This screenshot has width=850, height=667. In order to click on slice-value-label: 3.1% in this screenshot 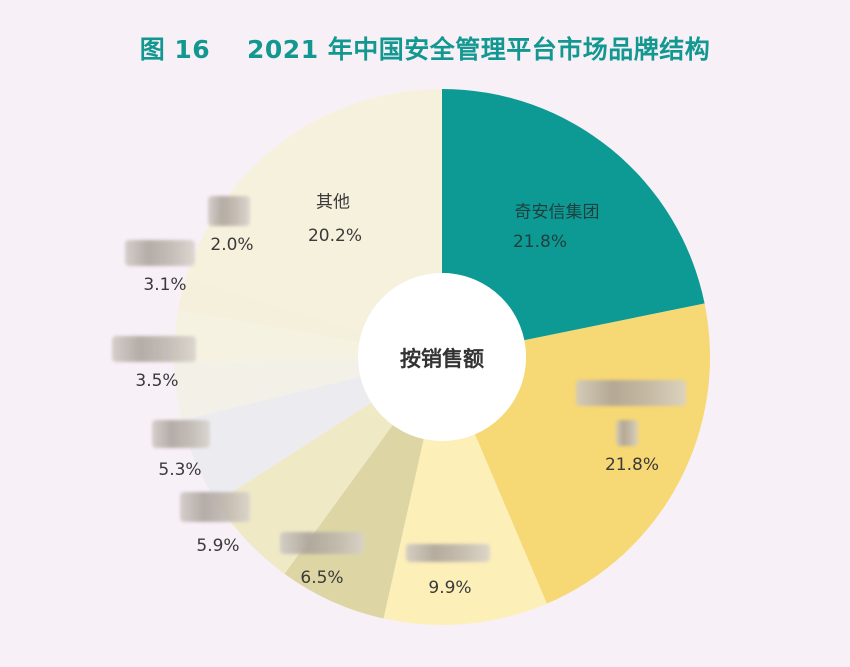, I will do `click(165, 285)`.